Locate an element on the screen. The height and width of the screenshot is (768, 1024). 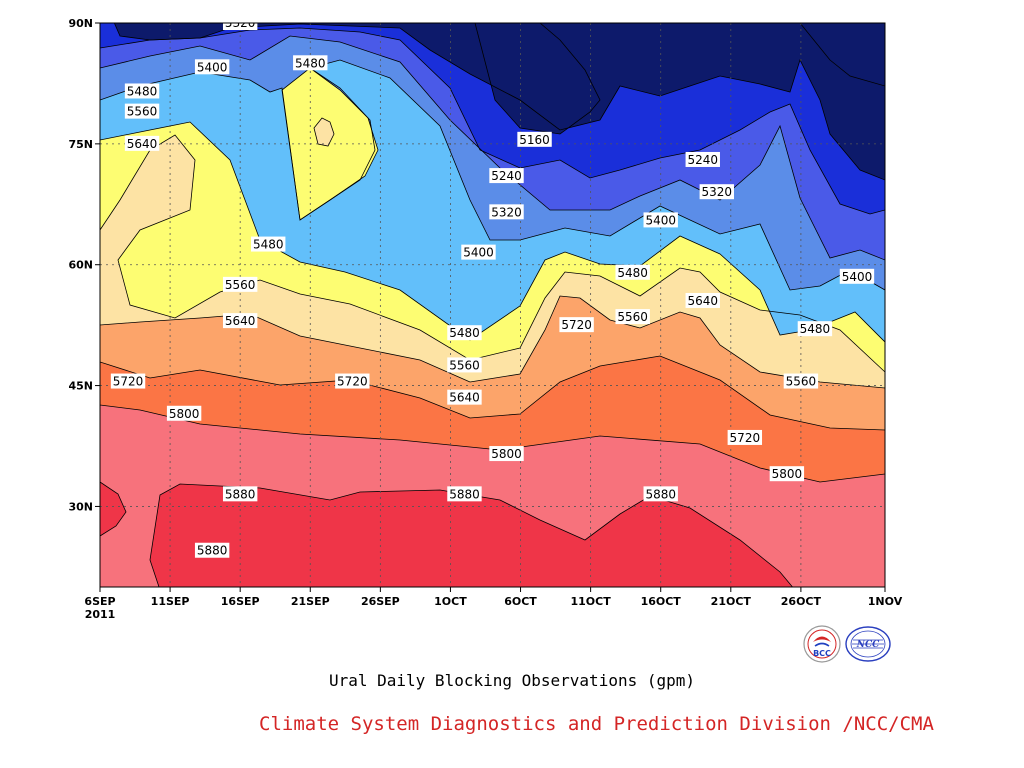
x-tick-label: 16OCT is located at coordinates (661, 601).